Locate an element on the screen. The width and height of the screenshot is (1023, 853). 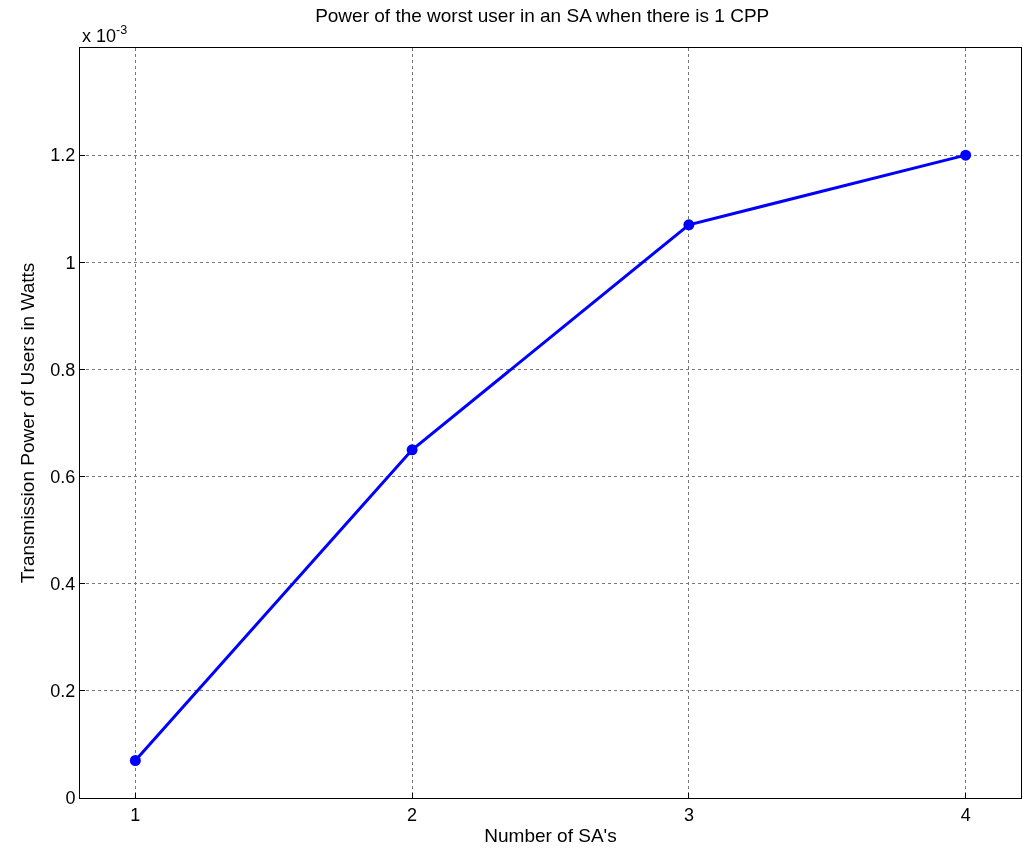
x-tick-label: 3 is located at coordinates (688, 814).